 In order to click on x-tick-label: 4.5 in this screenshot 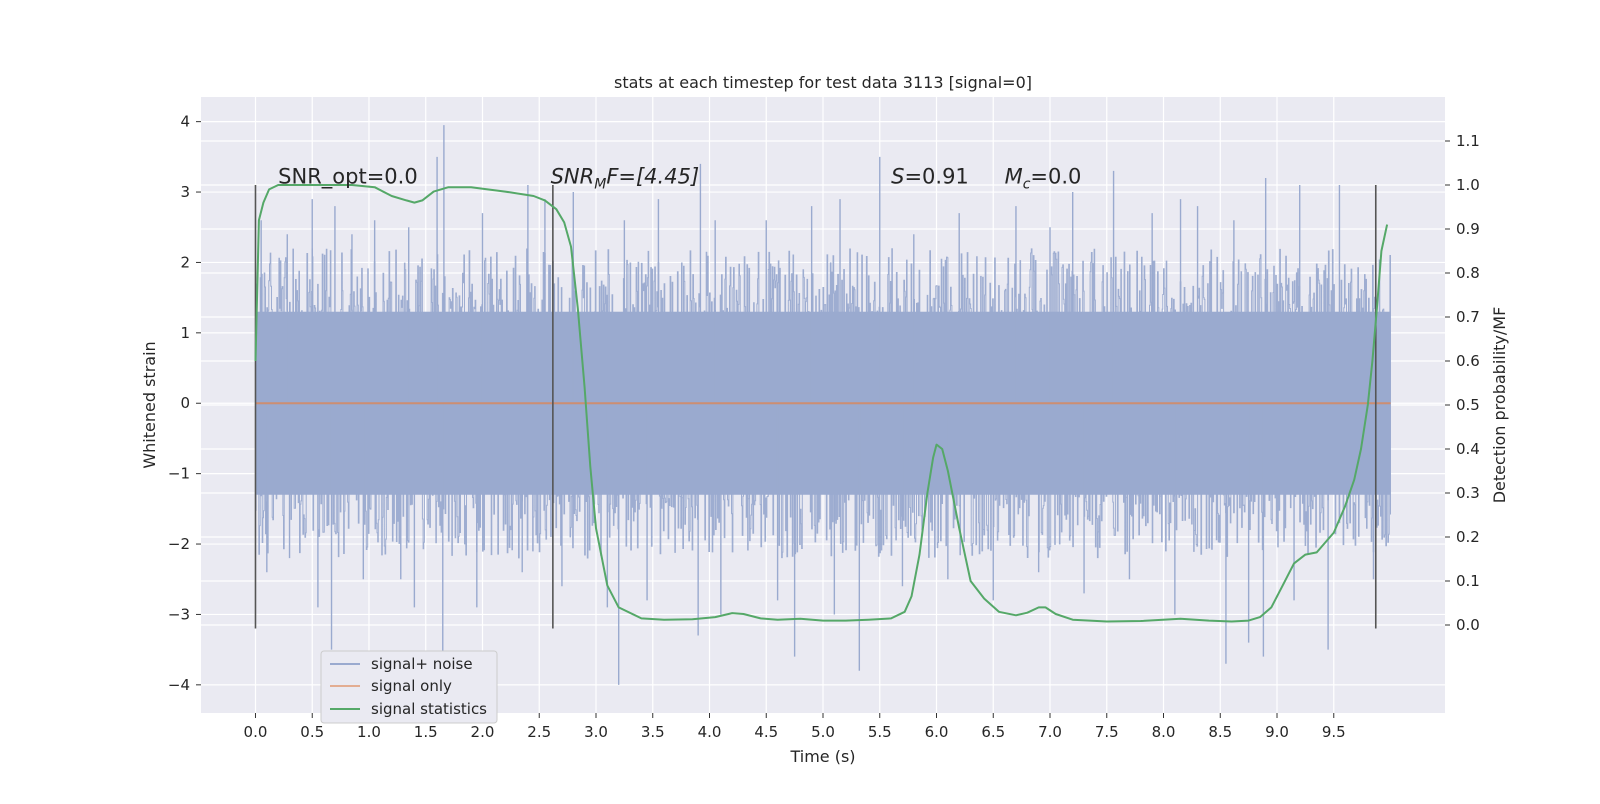, I will do `click(766, 732)`.